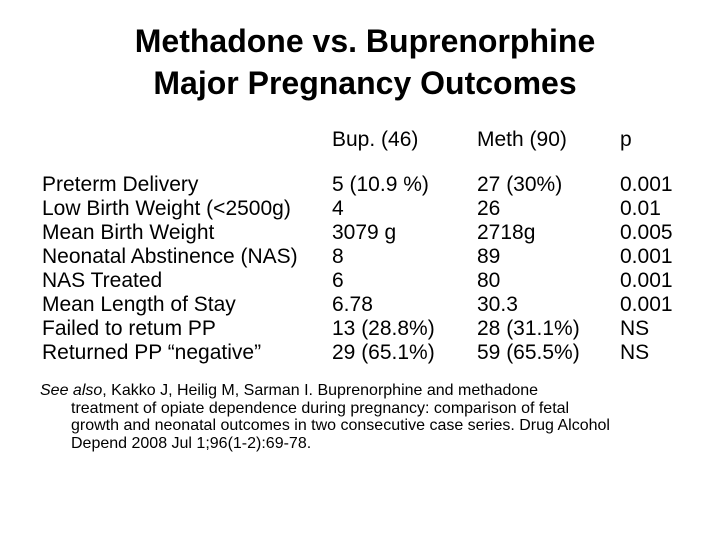 This screenshot has width=720, height=540. What do you see at coordinates (489, 208) in the screenshot?
I see `meth-value: 26` at bounding box center [489, 208].